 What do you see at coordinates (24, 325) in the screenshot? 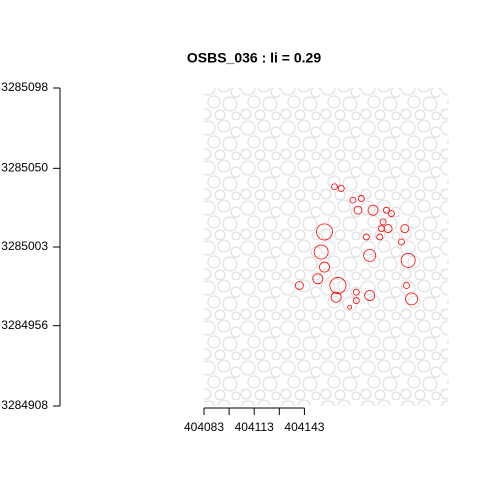
I see `y-tick-label: 3284956` at bounding box center [24, 325].